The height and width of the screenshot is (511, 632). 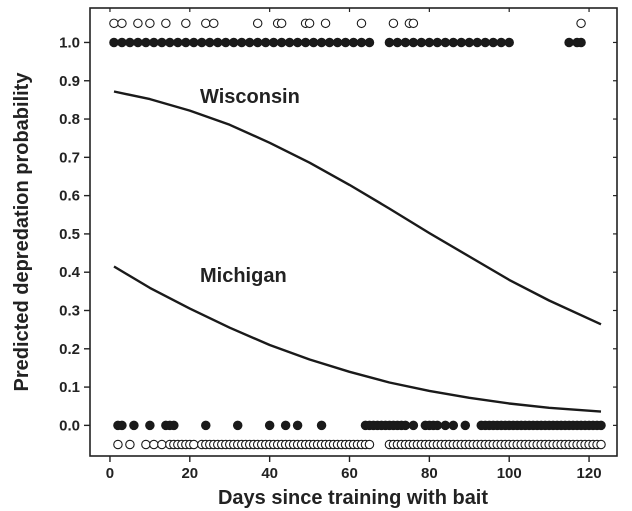 I want to click on michigan-label: Michigan, so click(x=243, y=276).